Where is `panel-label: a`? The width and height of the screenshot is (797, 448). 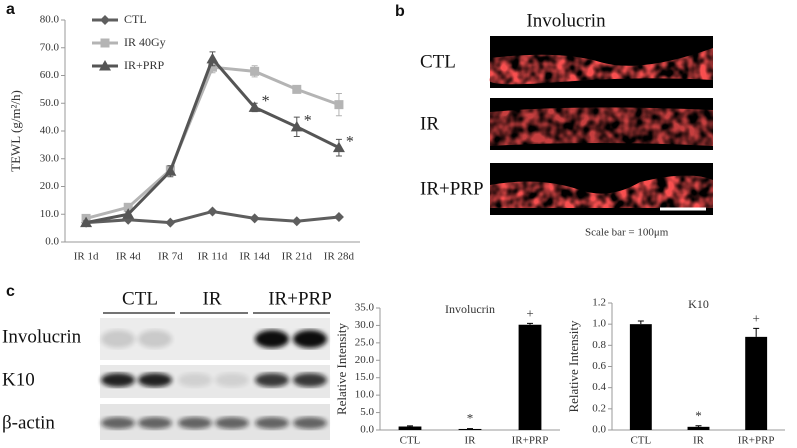
panel-label: a is located at coordinates (10, 9).